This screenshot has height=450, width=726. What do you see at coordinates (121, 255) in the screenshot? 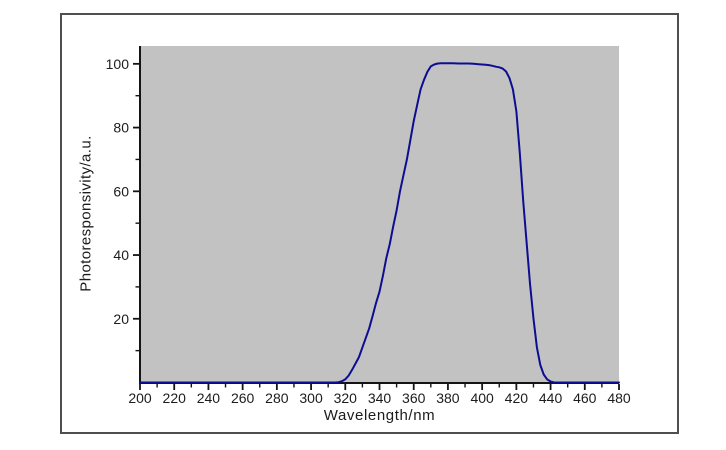
I see `y-tick-label: 40` at bounding box center [121, 255].